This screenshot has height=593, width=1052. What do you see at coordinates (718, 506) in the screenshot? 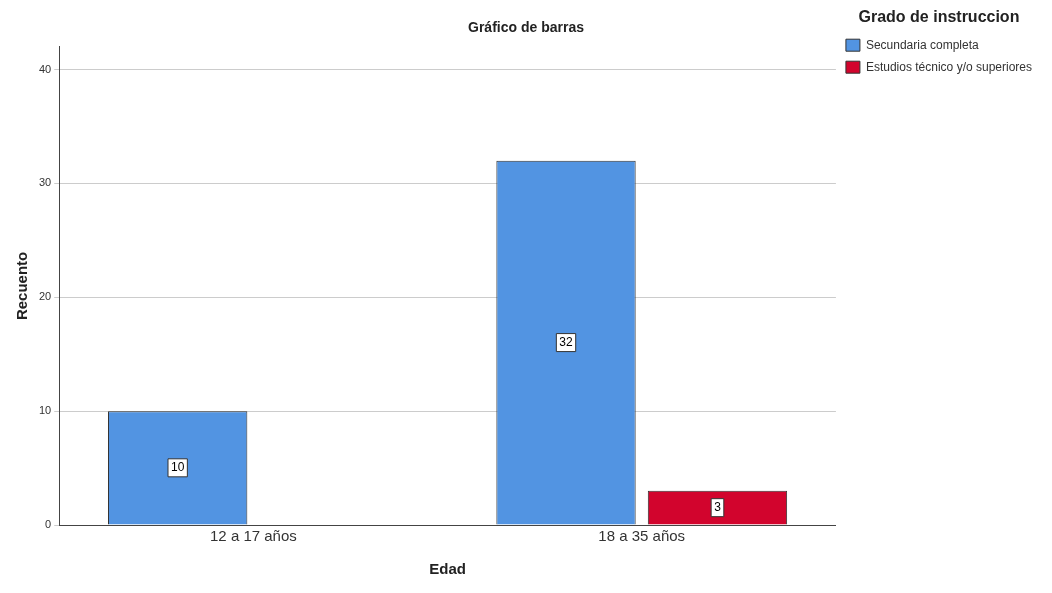
I see `data-label: 3` at bounding box center [718, 506].